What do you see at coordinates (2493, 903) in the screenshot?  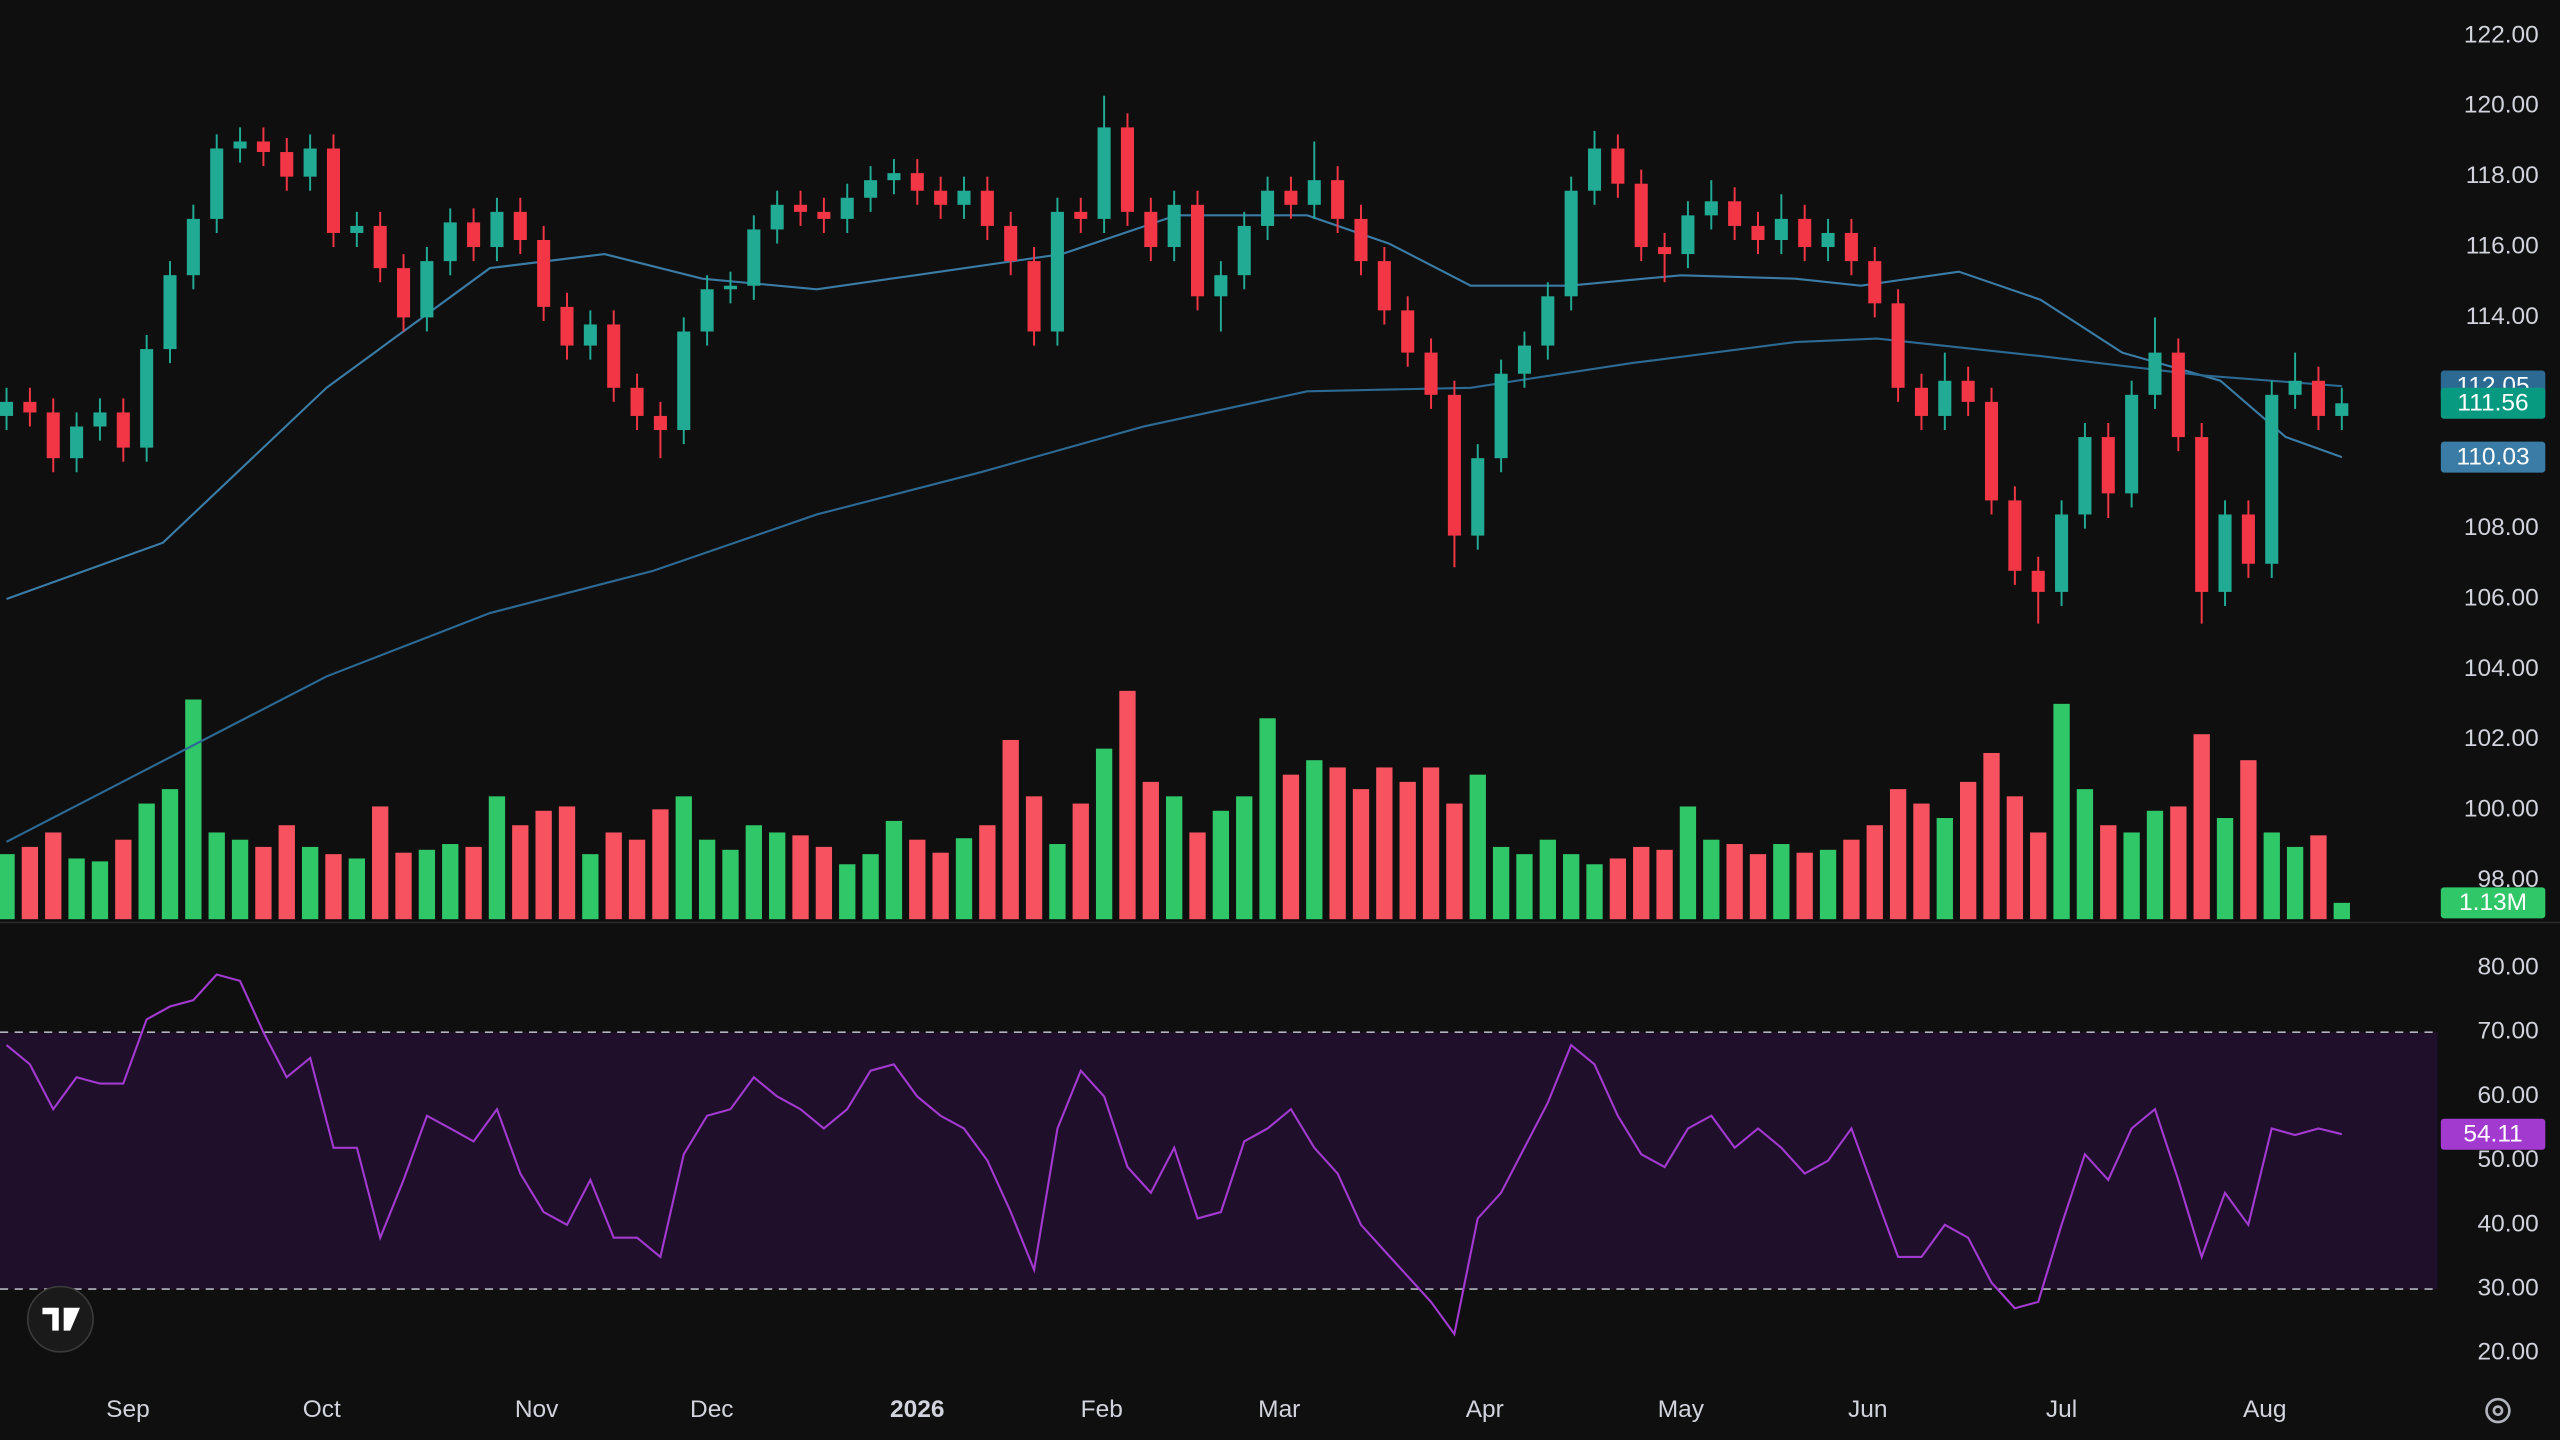 I see `volume-last-box` at bounding box center [2493, 903].